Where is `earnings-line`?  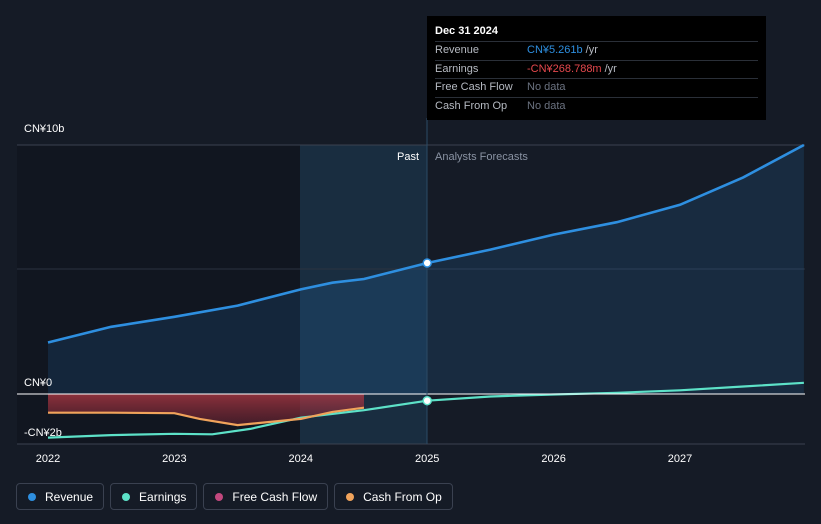
earnings-line is located at coordinates (425, 410).